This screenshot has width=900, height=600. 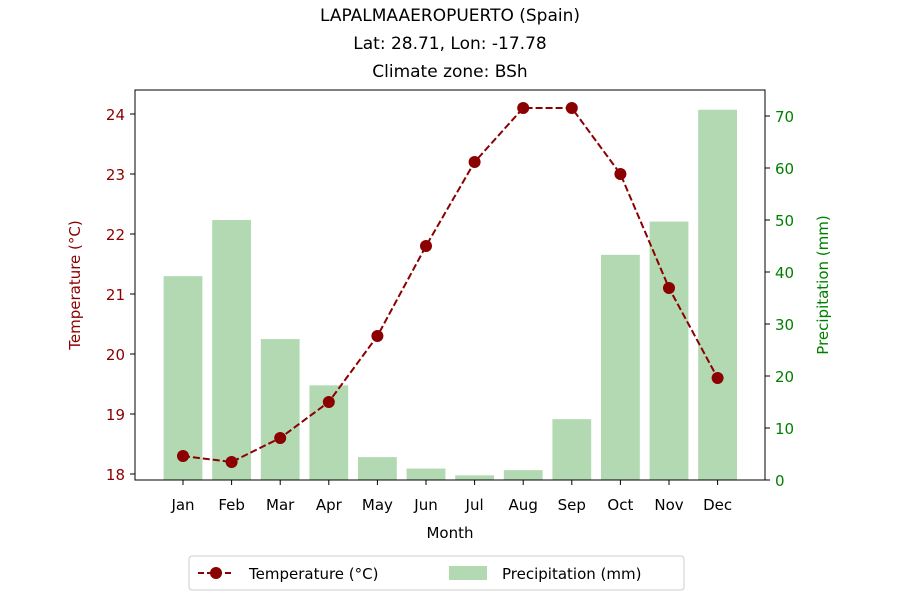 I want to click on legend: Temperature (°C) Precipitation (mm), so click(x=436, y=573).